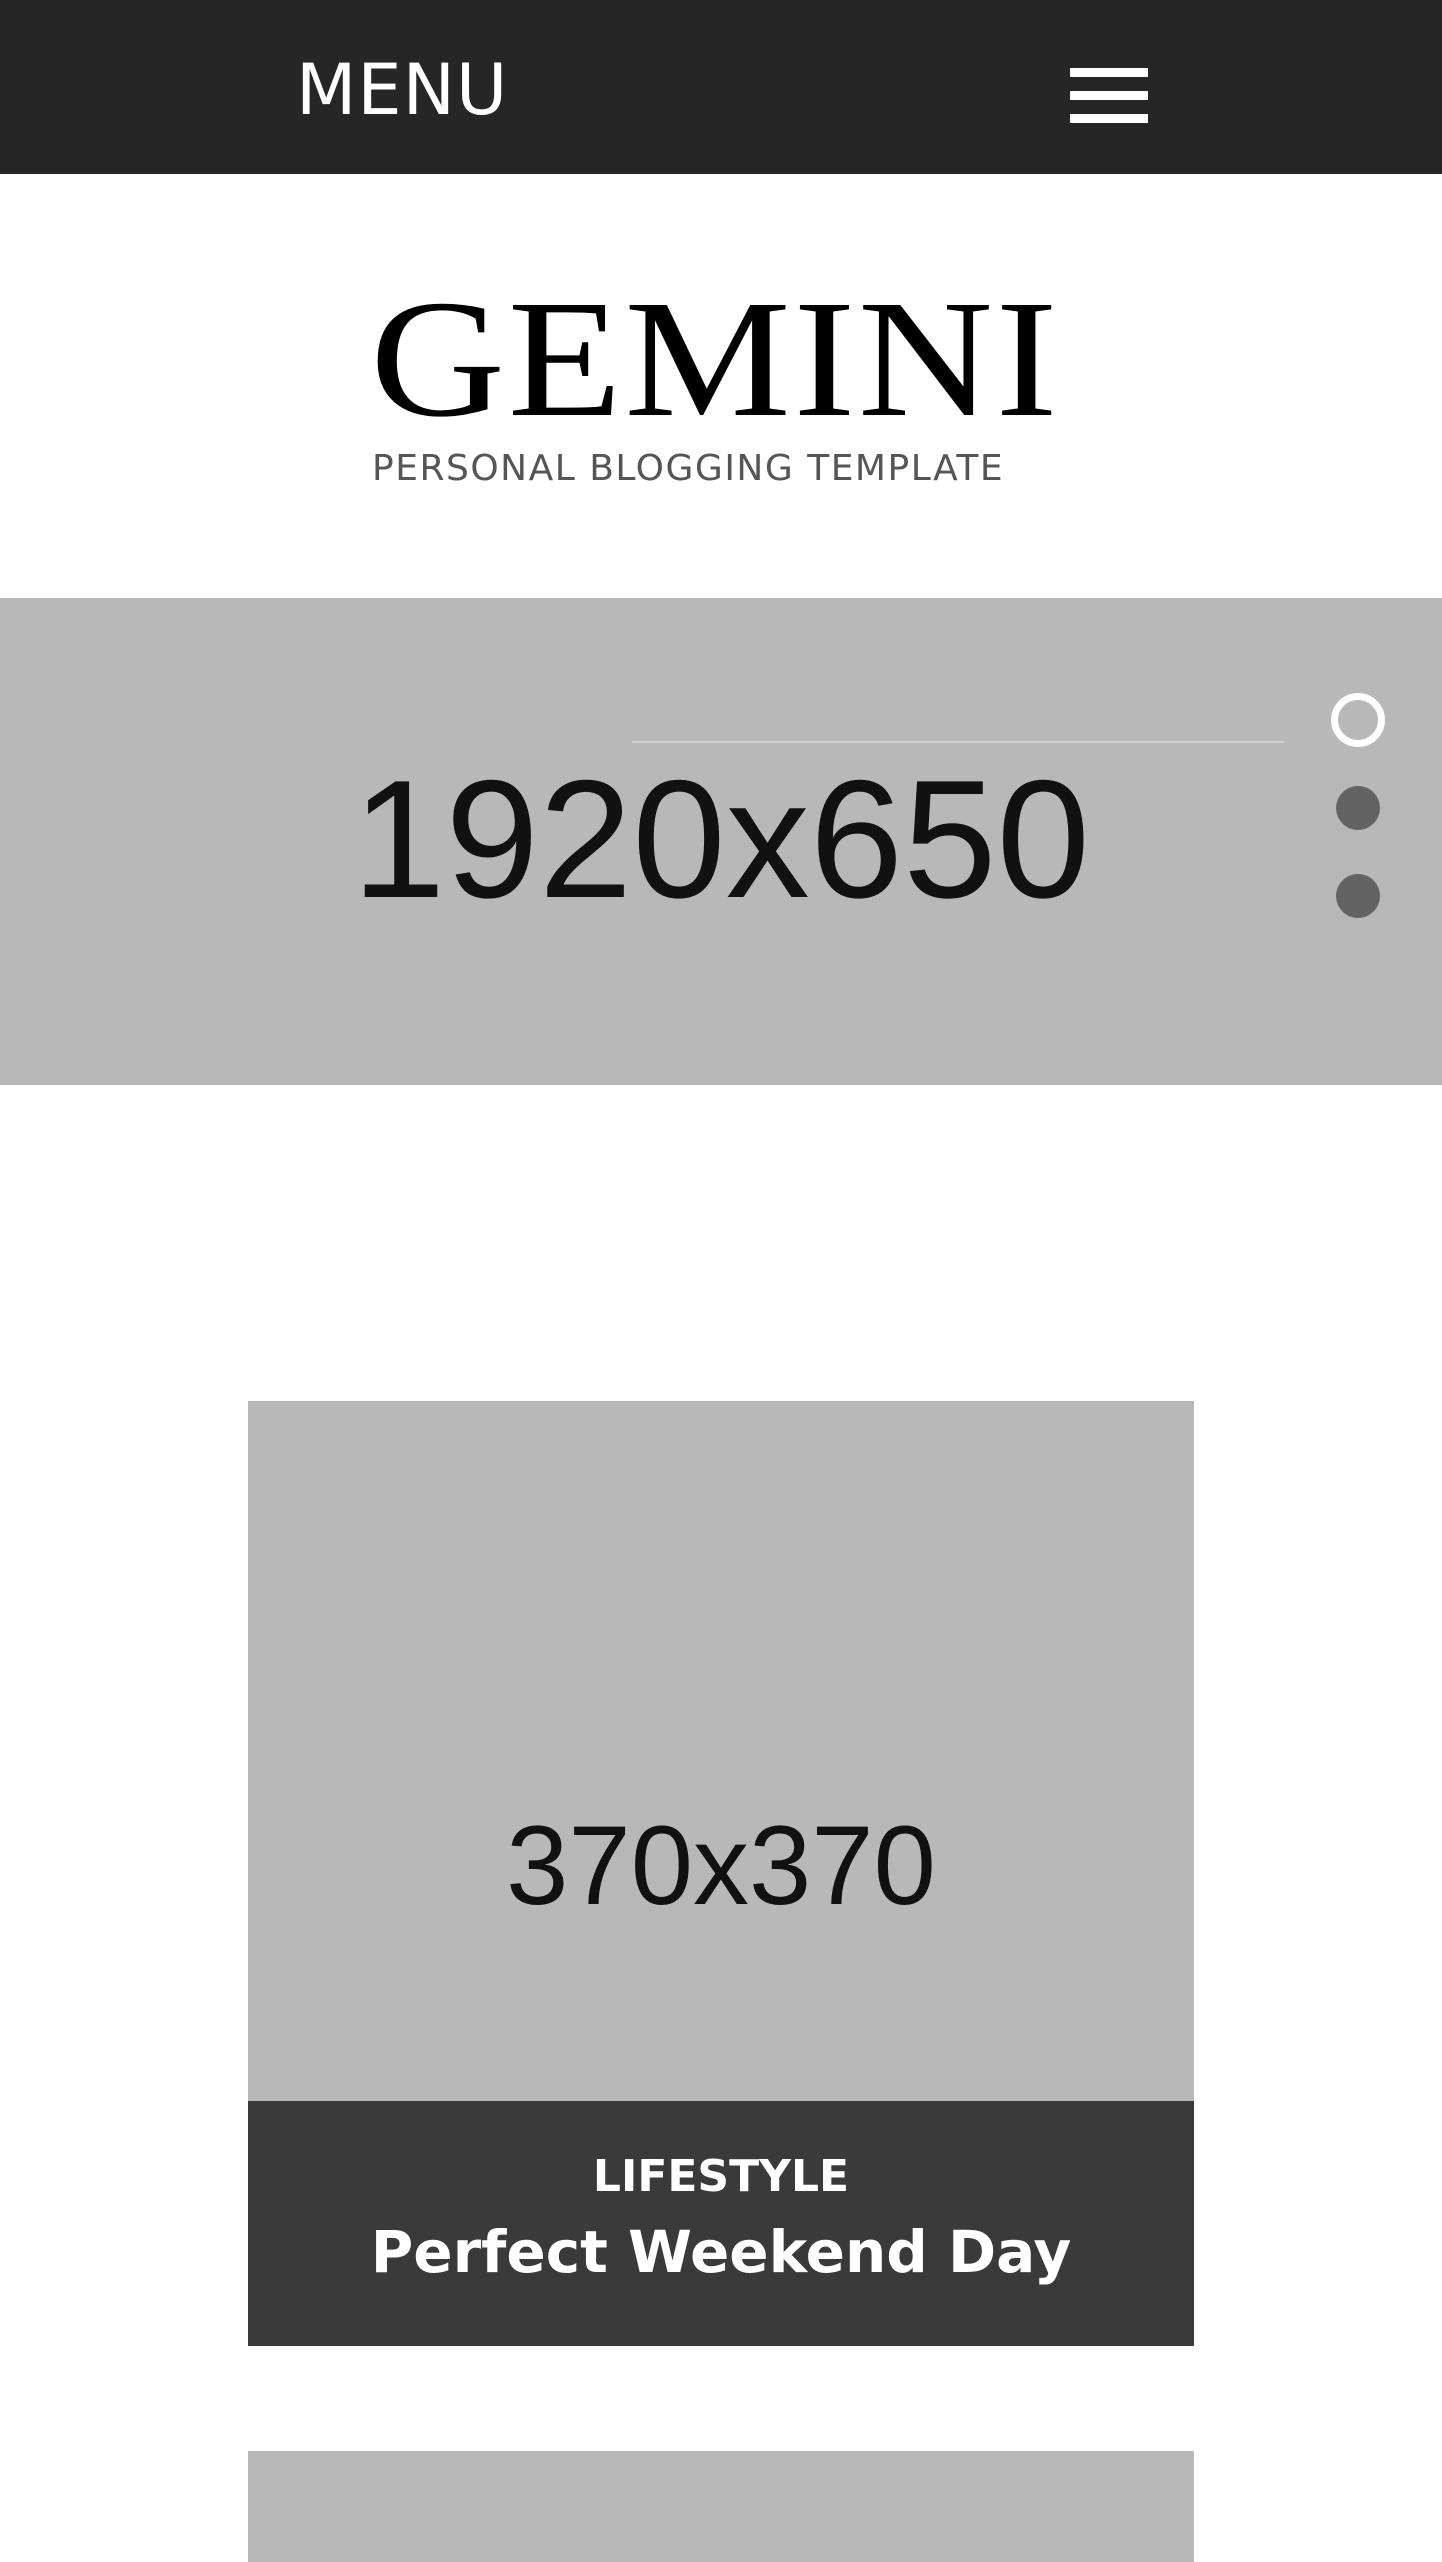 The image size is (1442, 2562). What do you see at coordinates (721, 87) in the screenshot?
I see `top-nav-bar: MENU` at bounding box center [721, 87].